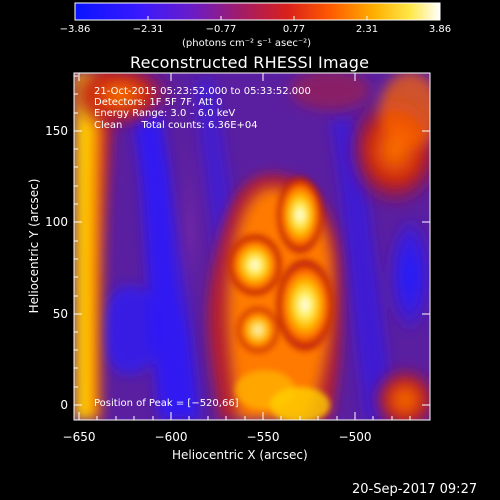 Image resolution: width=500 pixels, height=500 pixels. Describe the element at coordinates (158, 103) in the screenshot. I see `info-detectors: Detectors: 1F 5F 7F, Att 0` at that location.